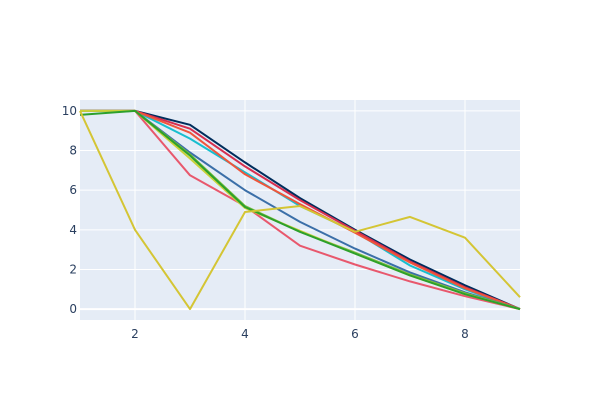 This screenshot has height=404, width=600. Describe the element at coordinates (465, 334) in the screenshot. I see `x-tick-label: 8` at that location.